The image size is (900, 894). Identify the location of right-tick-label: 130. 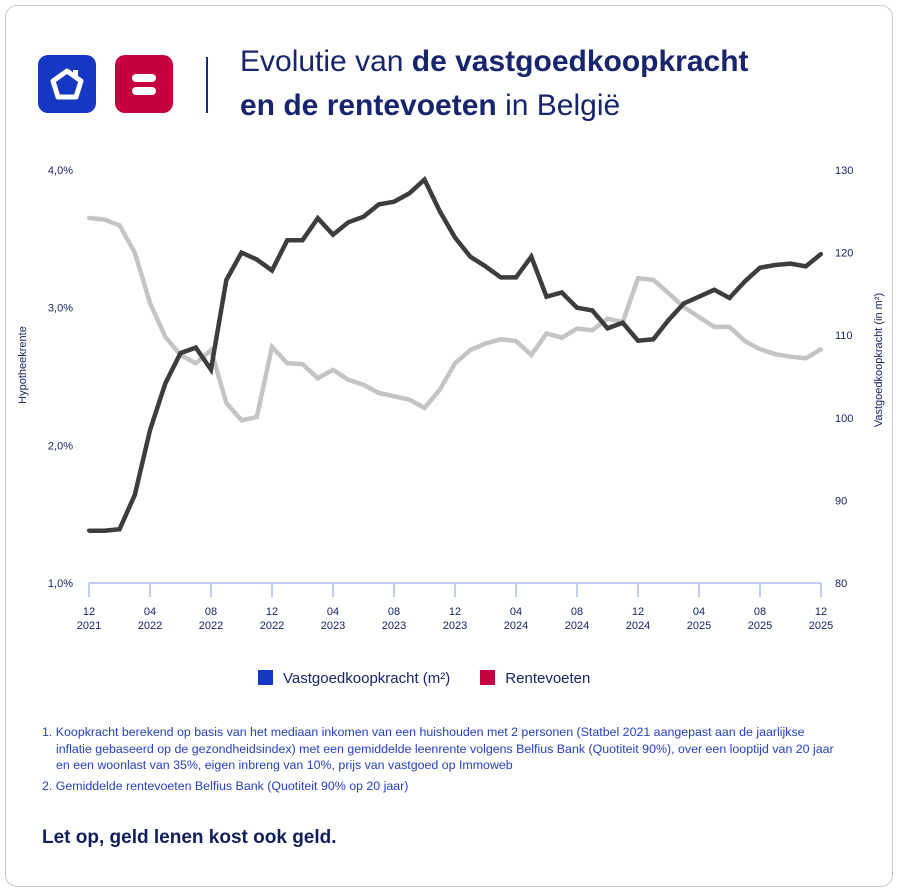
(844, 171).